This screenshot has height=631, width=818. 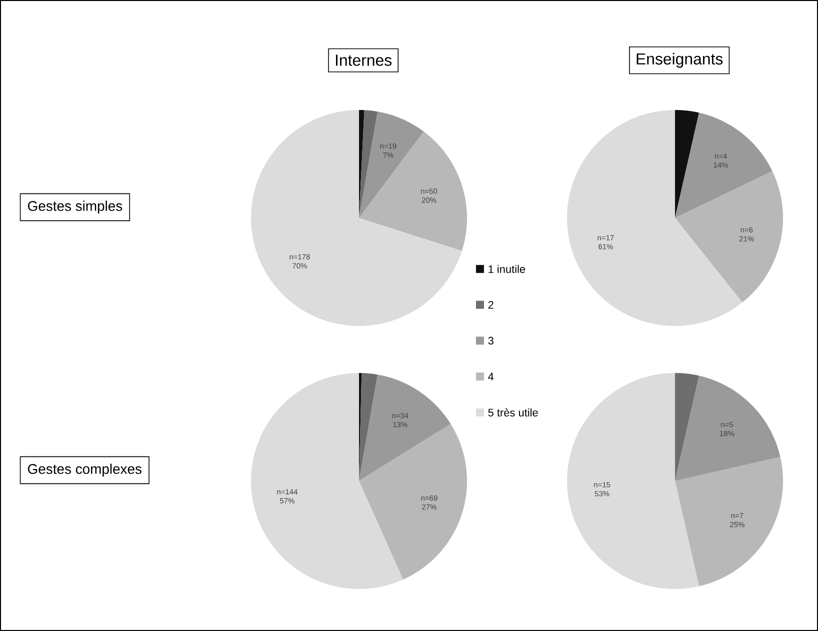 I want to click on text: Gestes complexes, so click(x=85, y=470).